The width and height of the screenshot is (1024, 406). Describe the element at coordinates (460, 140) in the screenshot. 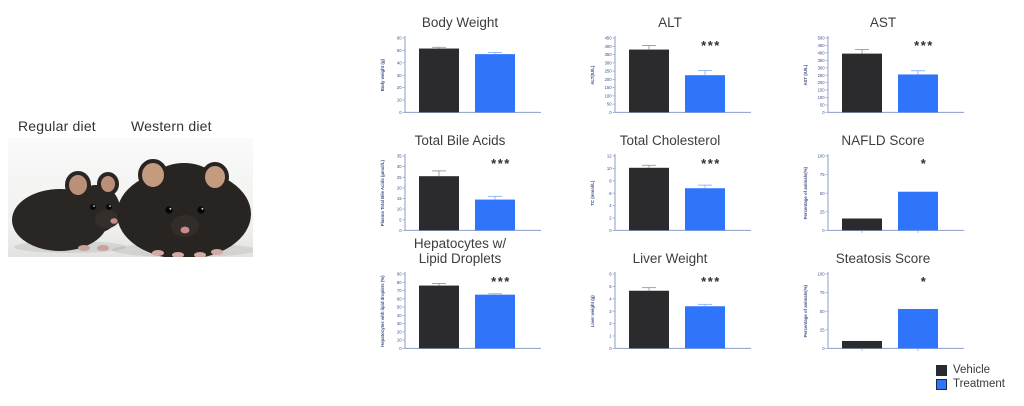

I see `chart-title: Total Bile Acids` at that location.